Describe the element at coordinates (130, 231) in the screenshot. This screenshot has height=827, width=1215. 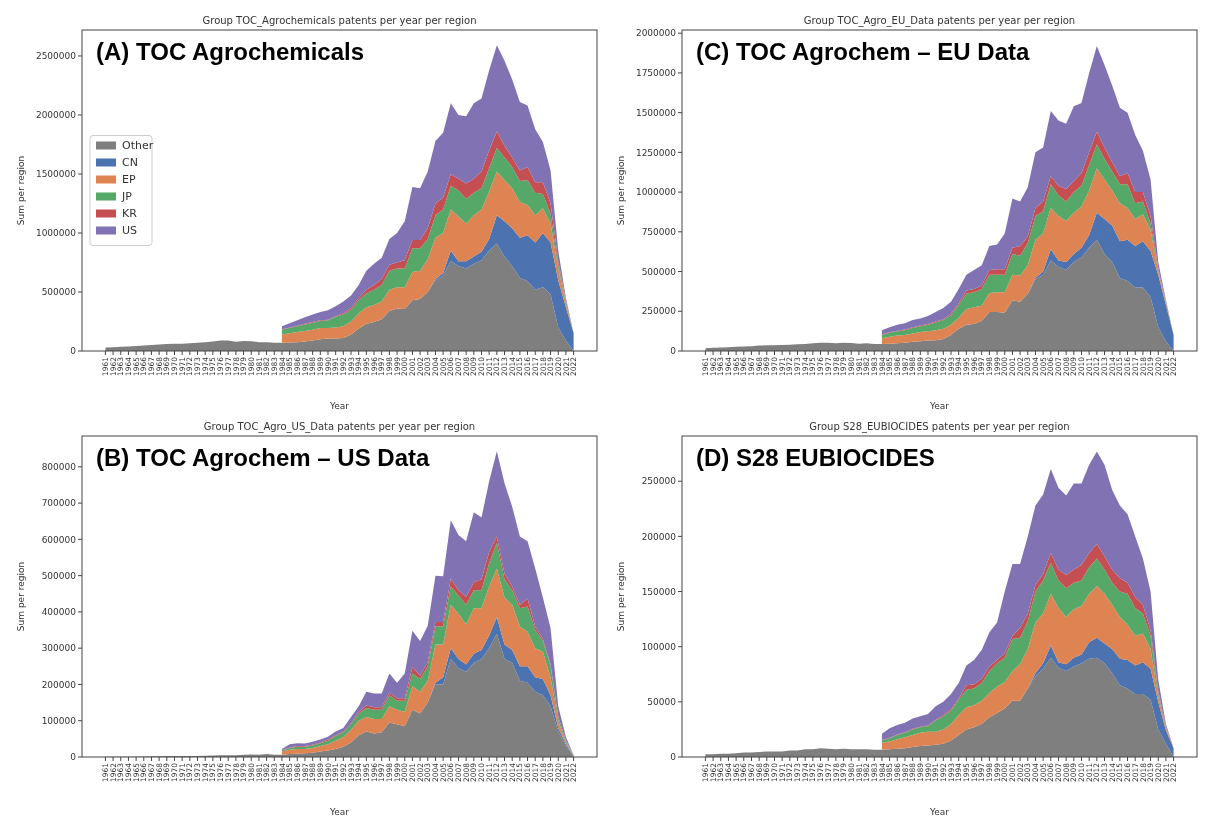
I see `legend-label: US` at that location.